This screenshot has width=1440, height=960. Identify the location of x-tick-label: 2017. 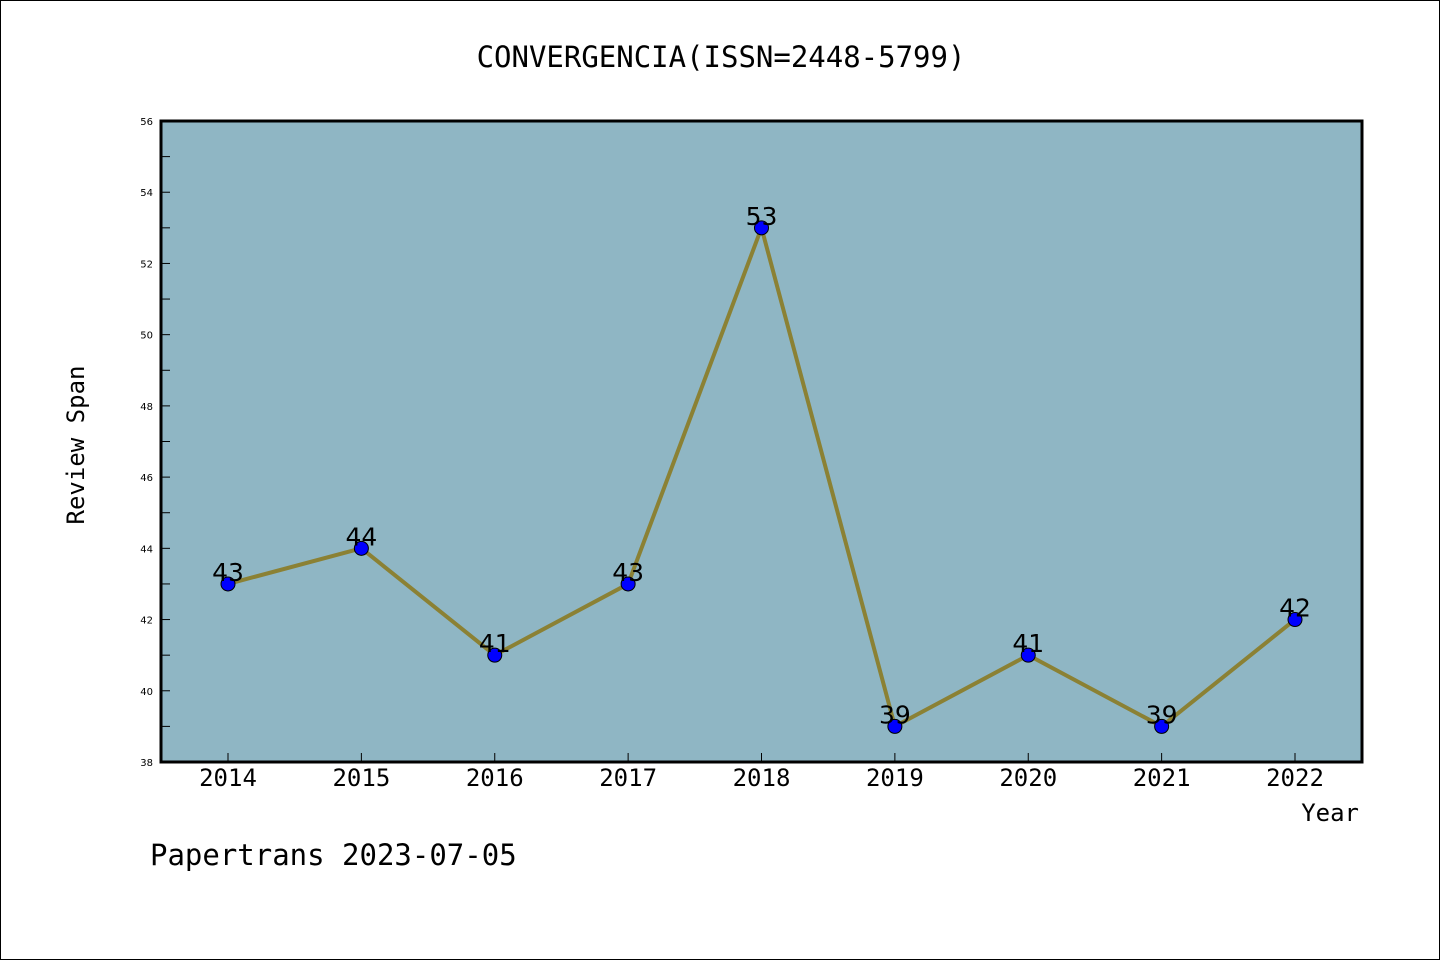
(628, 778).